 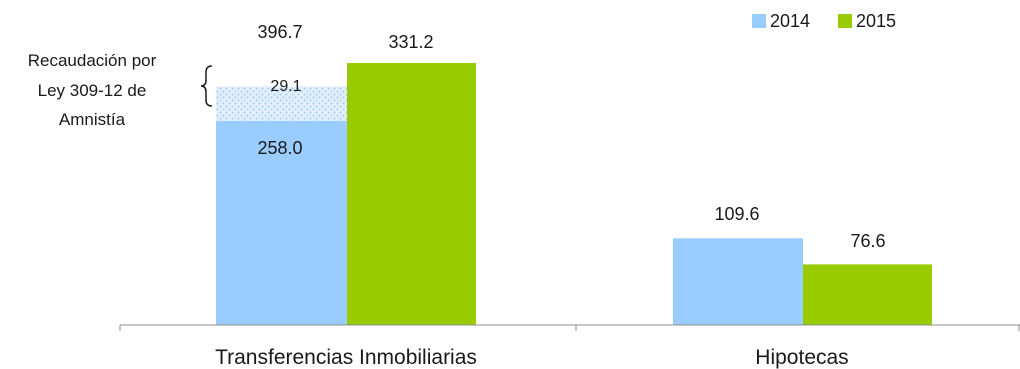 I want to click on data-label: 396.7, so click(x=279, y=32).